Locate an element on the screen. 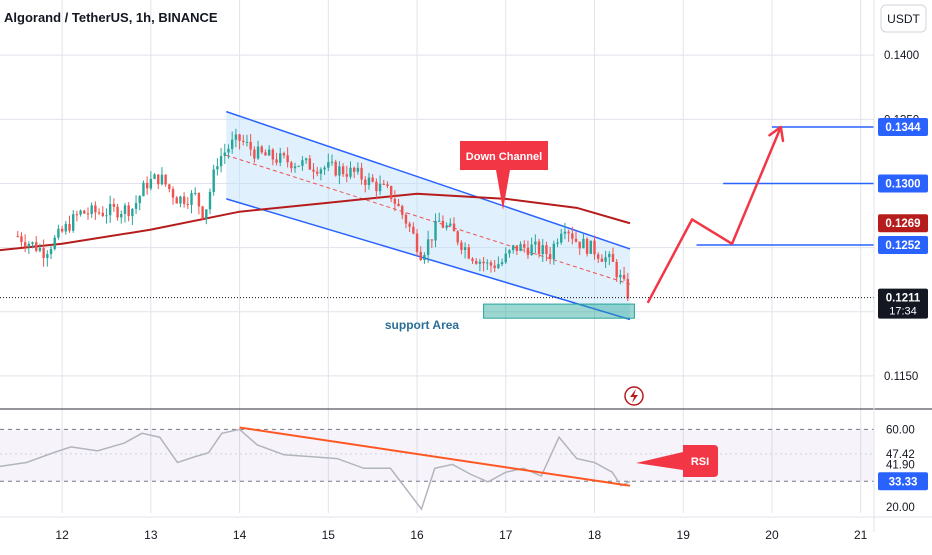 The width and height of the screenshot is (932, 555). channel-upper-line is located at coordinates (428, 180).